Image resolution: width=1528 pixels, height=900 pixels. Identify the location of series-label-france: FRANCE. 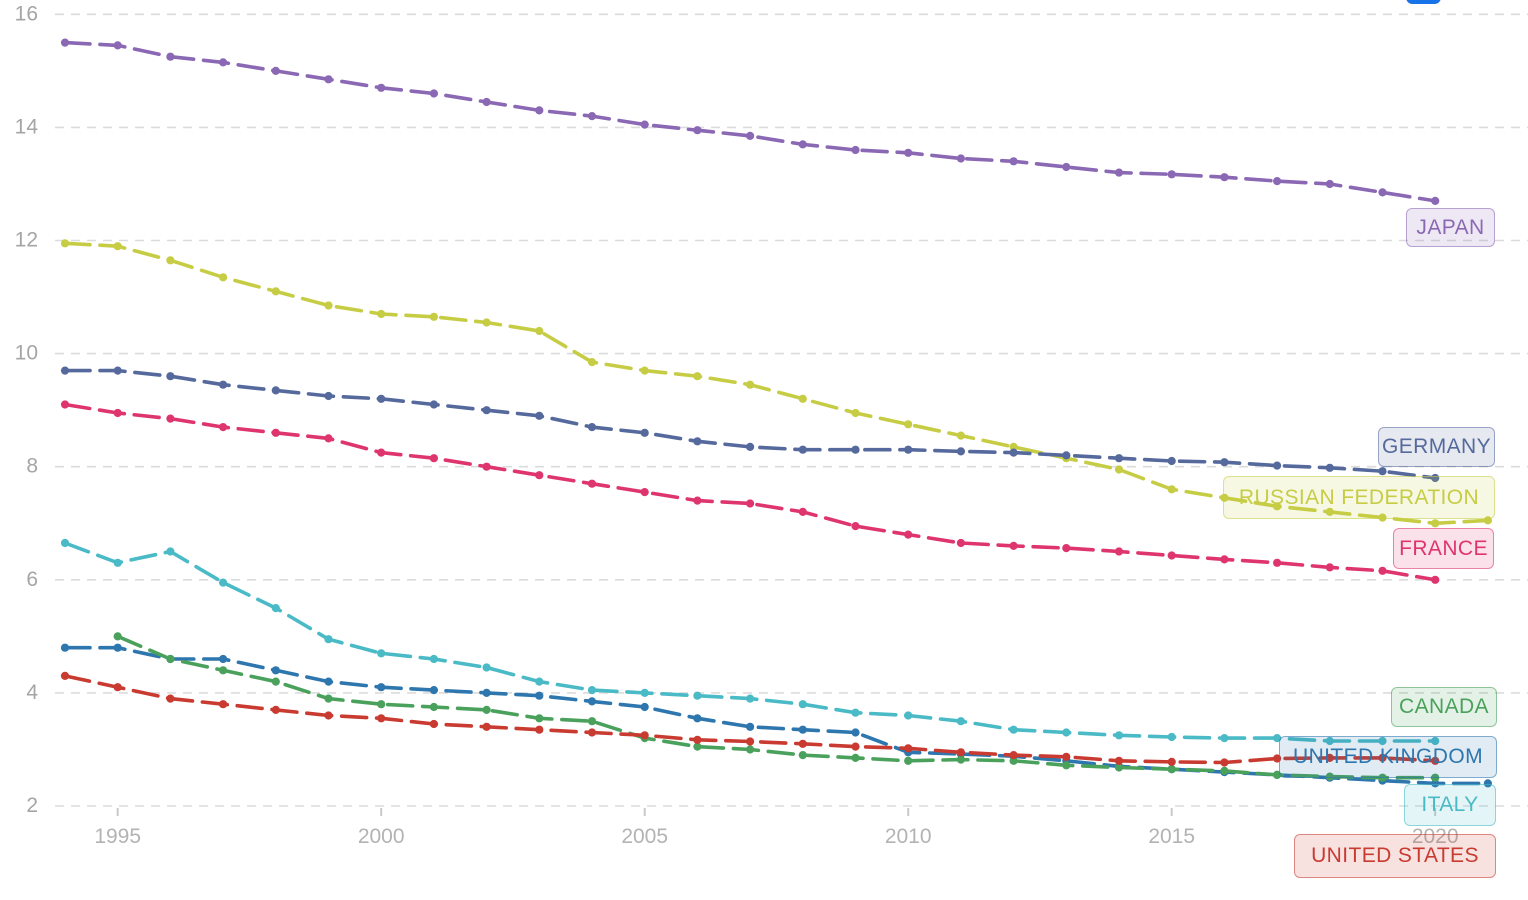
(1443, 548).